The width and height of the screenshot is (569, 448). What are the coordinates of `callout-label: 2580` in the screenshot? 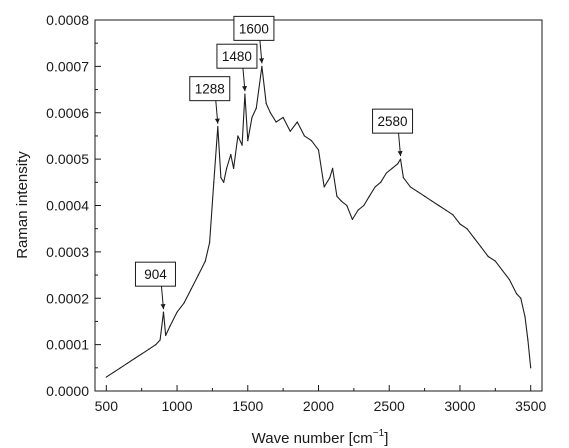 It's located at (393, 121).